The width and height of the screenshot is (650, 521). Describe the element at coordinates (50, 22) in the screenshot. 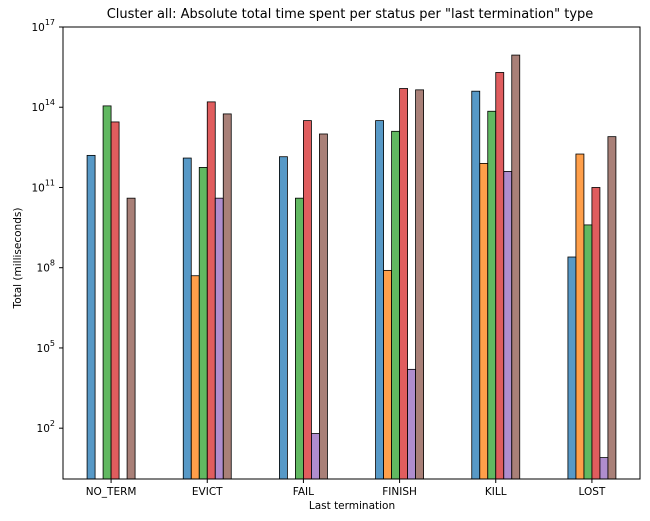

I see `y-tick-exponent: 17` at that location.